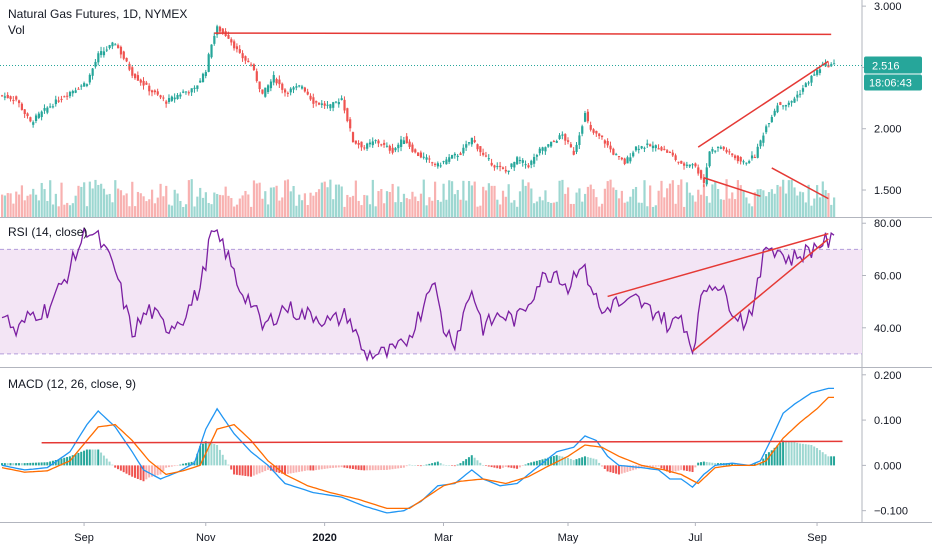 This screenshot has height=550, width=932. What do you see at coordinates (450, 533) in the screenshot?
I see `time-axis: Sep Nov 2020 Mar May Jul Sep` at bounding box center [450, 533].